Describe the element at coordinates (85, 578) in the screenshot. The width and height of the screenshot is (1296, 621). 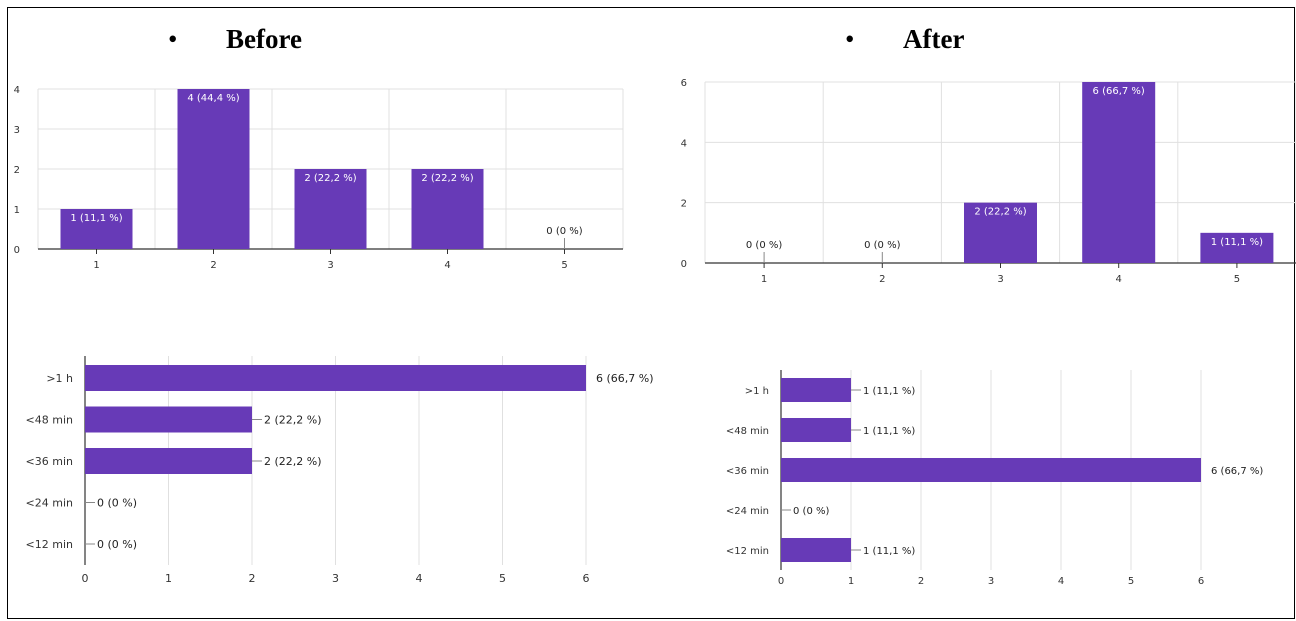
I see `before-bottom-xtick-label: 0` at that location.